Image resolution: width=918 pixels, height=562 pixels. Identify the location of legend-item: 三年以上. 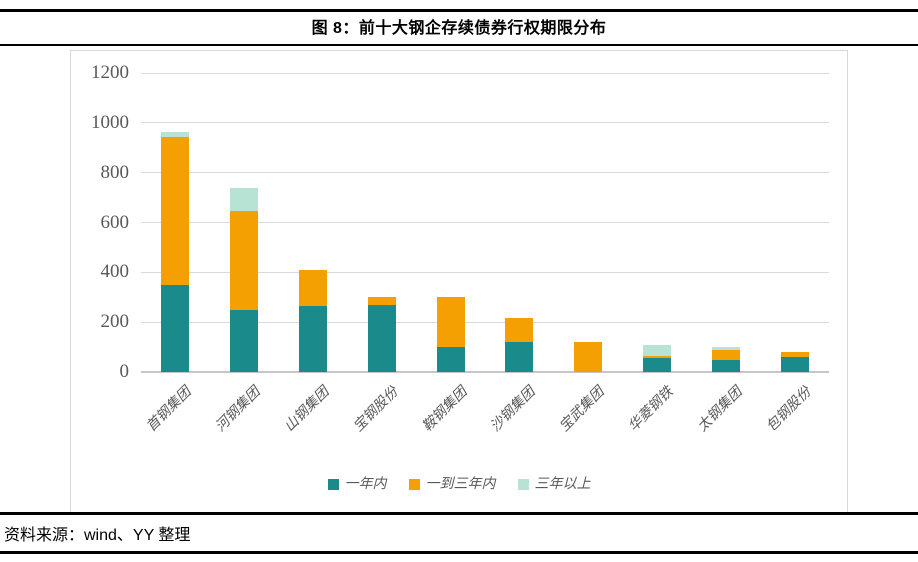
(554, 484).